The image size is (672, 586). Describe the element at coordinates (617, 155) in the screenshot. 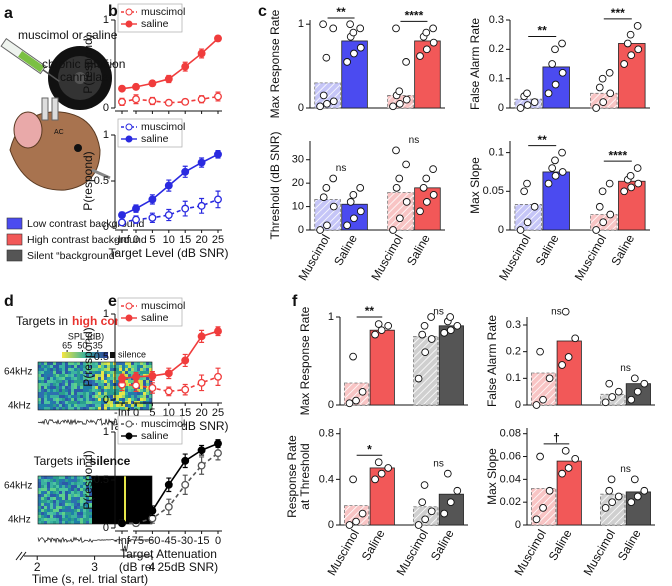

I see `significance-label: ****` at that location.